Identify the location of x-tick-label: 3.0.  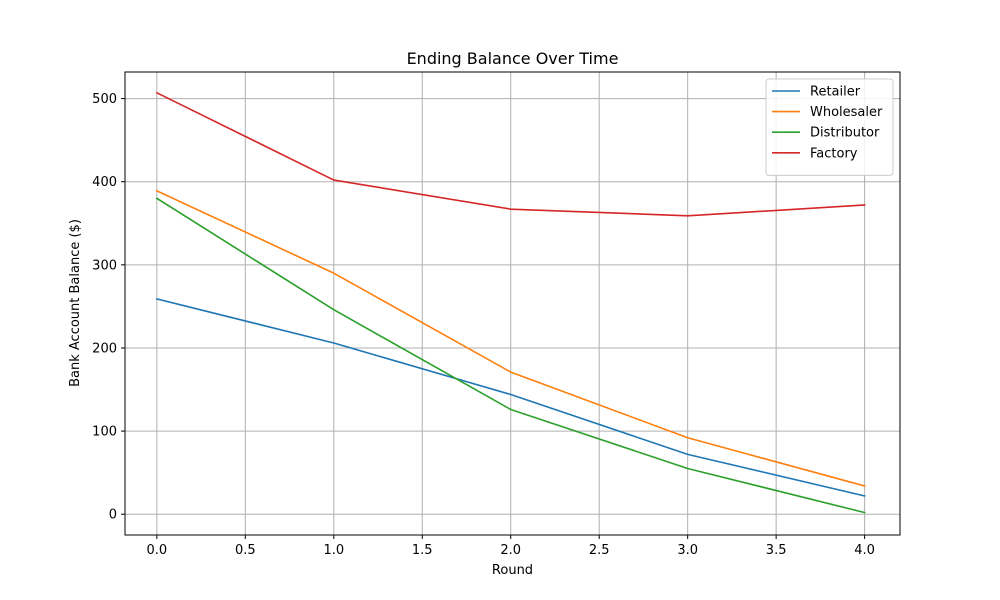
(687, 550).